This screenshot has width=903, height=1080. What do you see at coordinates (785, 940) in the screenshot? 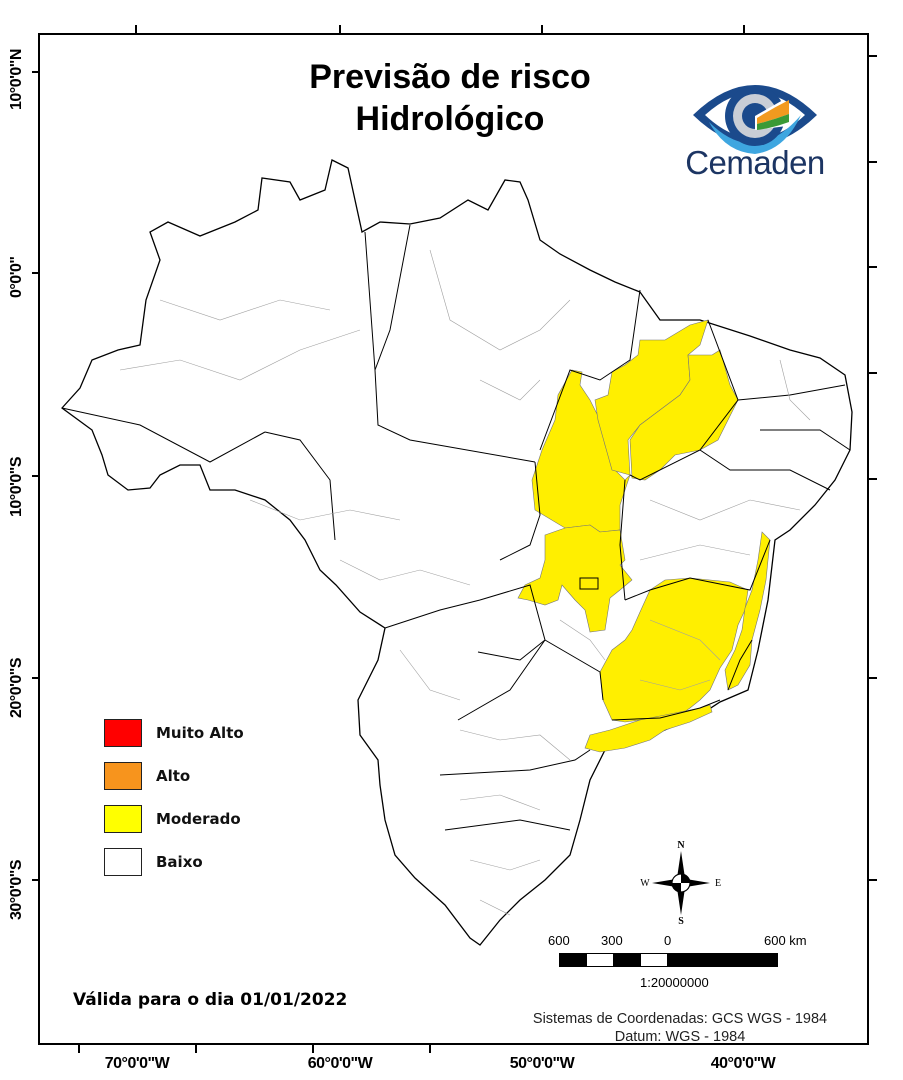
I see `scale-label-600-km: 600 km` at bounding box center [785, 940].